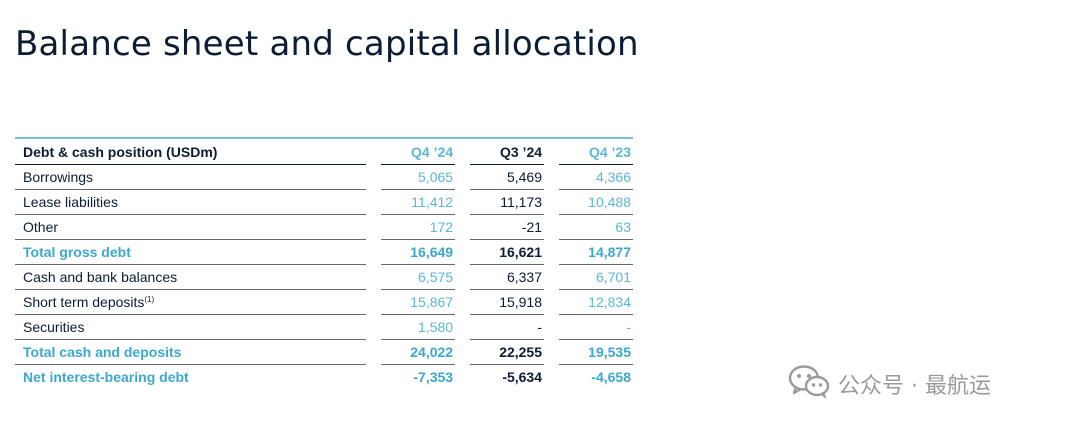 The height and width of the screenshot is (426, 1080). I want to click on cell-q4-23: 19,535, so click(595, 352).